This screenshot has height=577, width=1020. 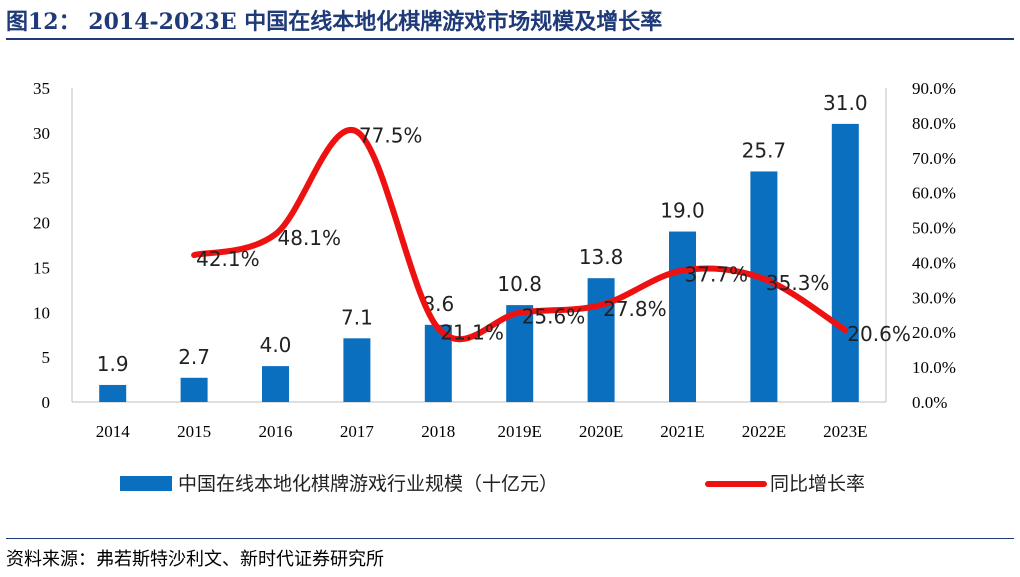 I want to click on left-axis: 0 5 10 15 20 25 30 35, so click(x=53, y=245).